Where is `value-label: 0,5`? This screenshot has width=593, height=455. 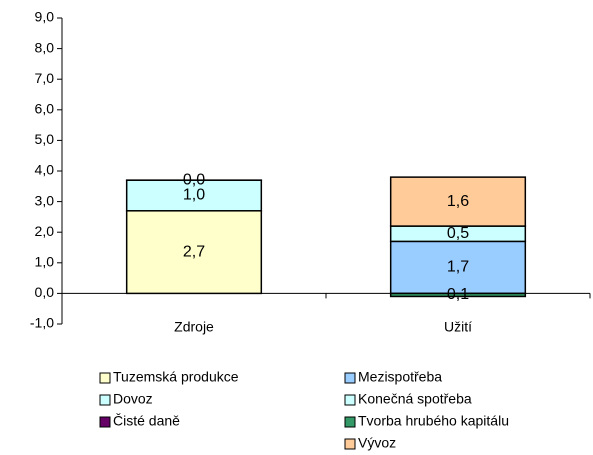 value-label: 0,5 is located at coordinates (458, 233).